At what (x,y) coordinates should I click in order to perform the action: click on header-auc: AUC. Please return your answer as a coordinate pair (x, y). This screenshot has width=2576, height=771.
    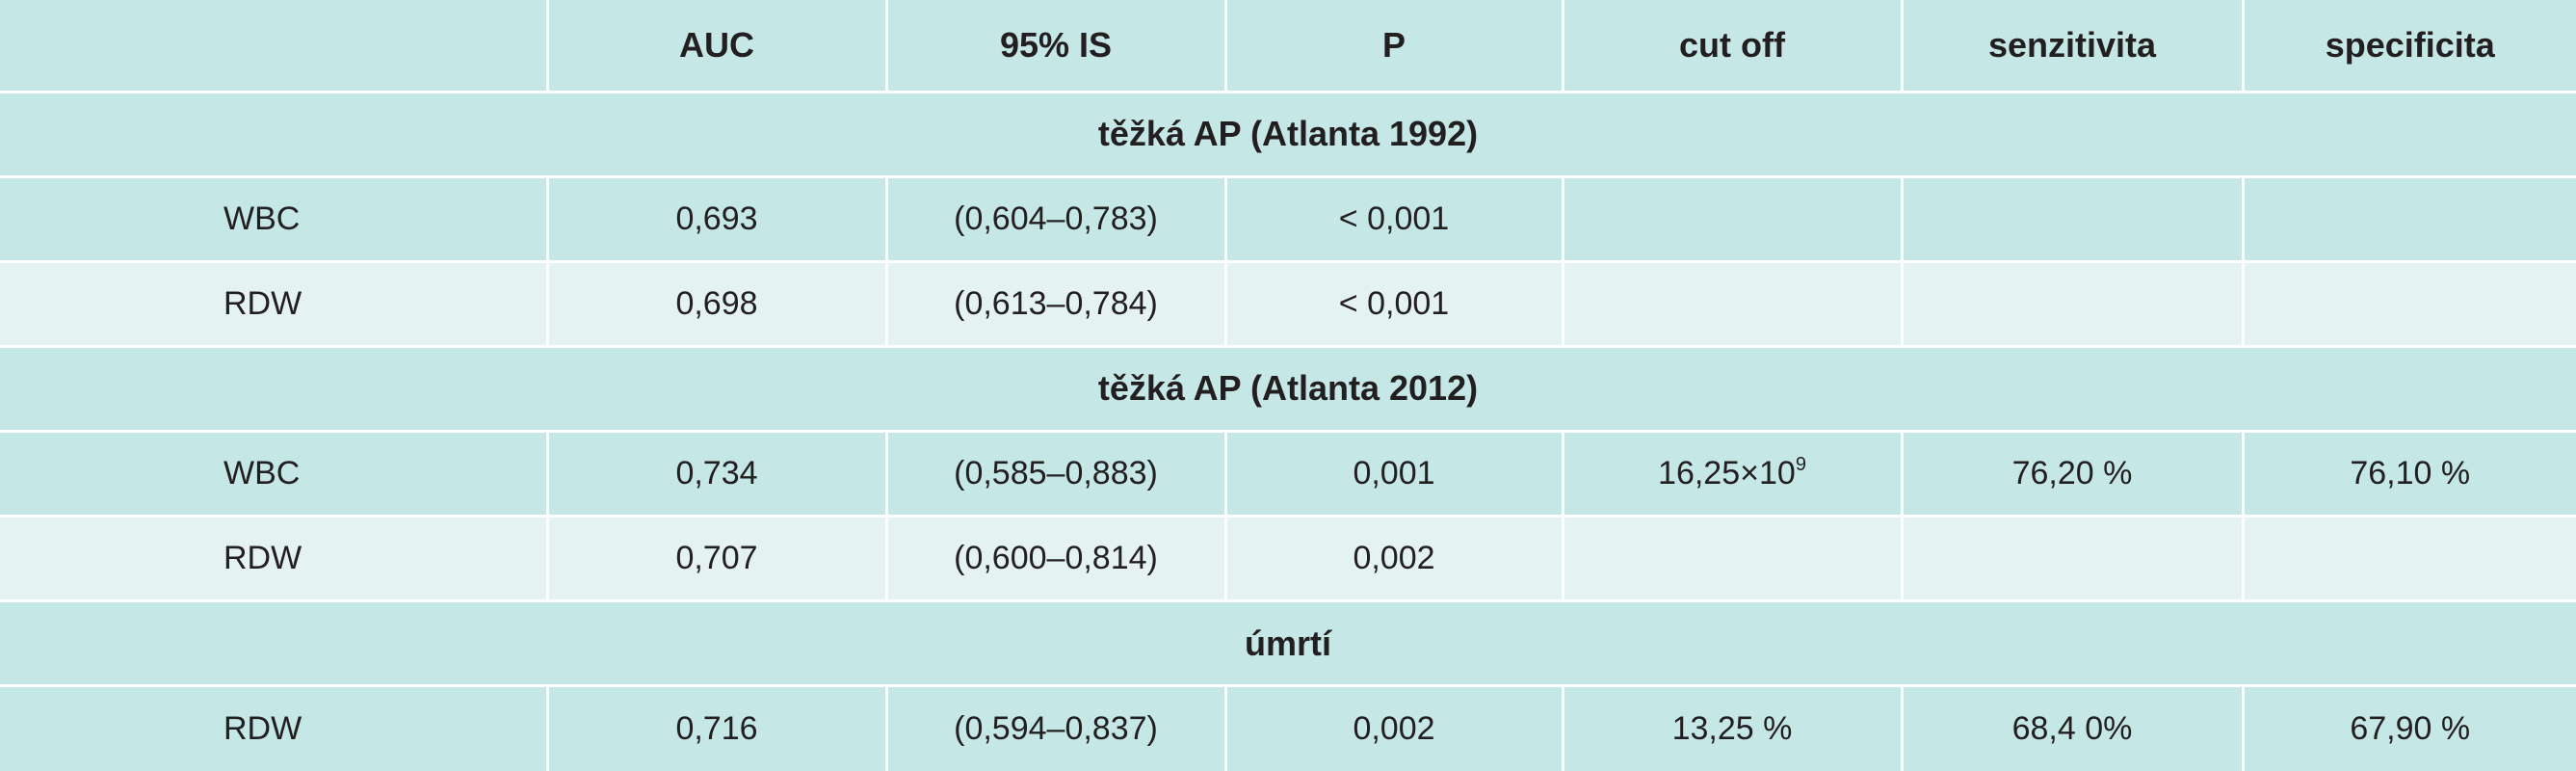
    Looking at the image, I should click on (718, 47).